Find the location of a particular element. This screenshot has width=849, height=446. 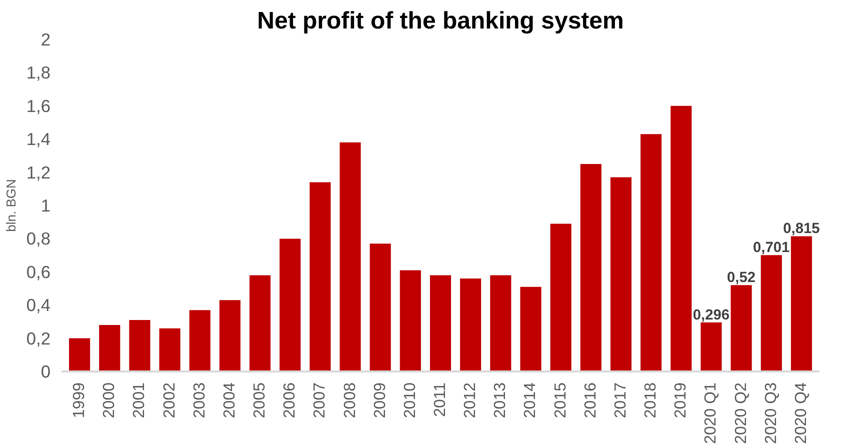

x-tick-label: 2020 Q1 is located at coordinates (711, 413).